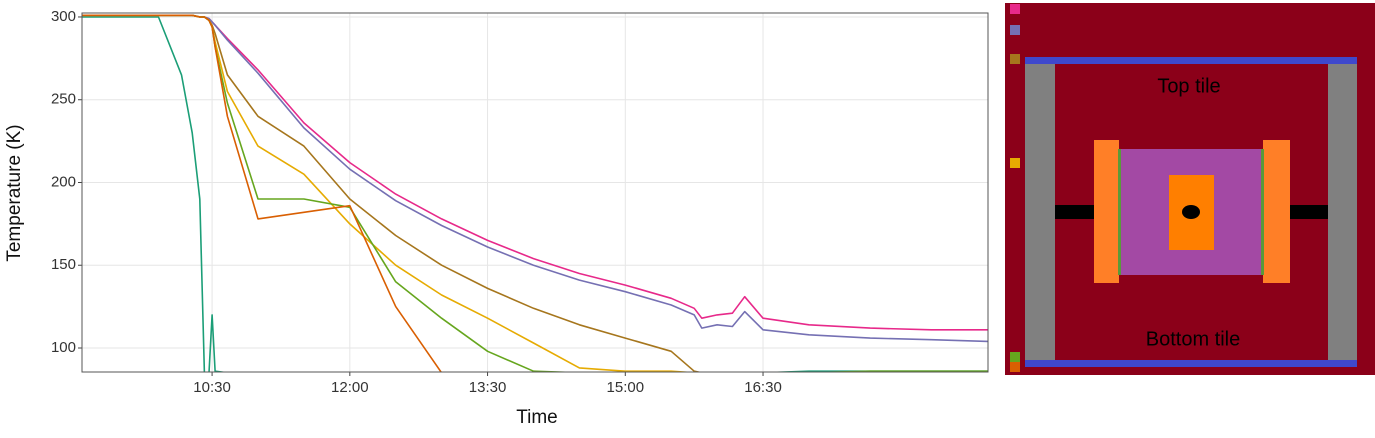  I want to click on x-tick-label: 15:00, so click(626, 387).